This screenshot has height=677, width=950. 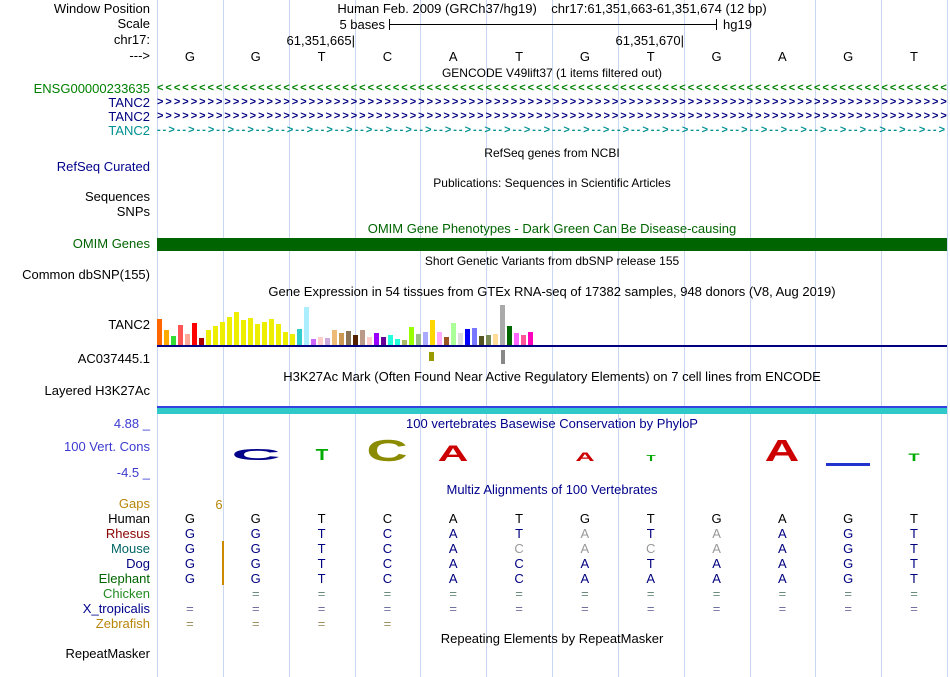 I want to click on track-label-tanc2-1: TANC2, so click(x=129, y=102).